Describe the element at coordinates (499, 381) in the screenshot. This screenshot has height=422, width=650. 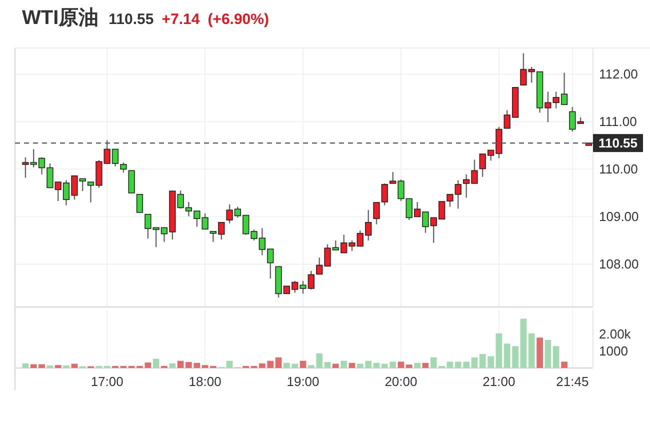
I see `x-tick-label: 21:00` at that location.